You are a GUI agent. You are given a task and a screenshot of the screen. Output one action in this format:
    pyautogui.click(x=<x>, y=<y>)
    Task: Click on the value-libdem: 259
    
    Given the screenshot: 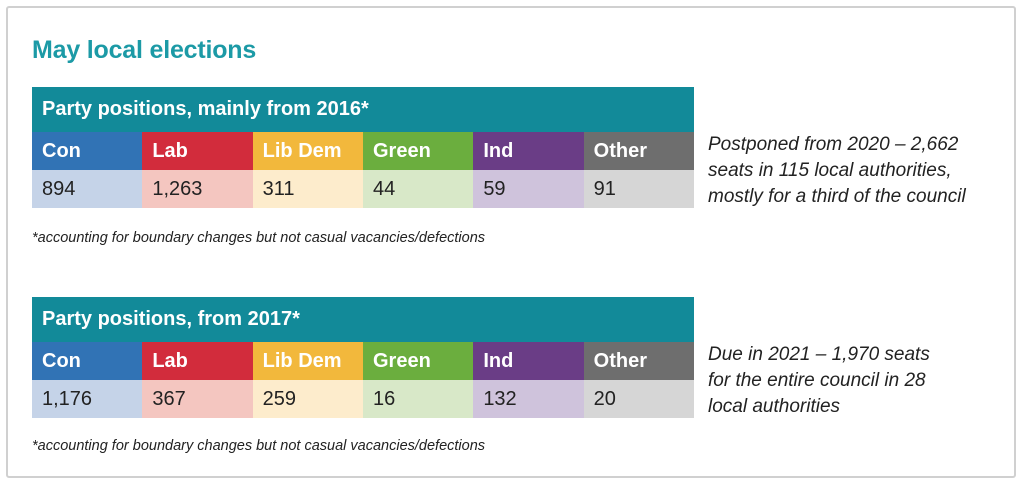 What is the action you would take?
    pyautogui.click(x=307, y=399)
    